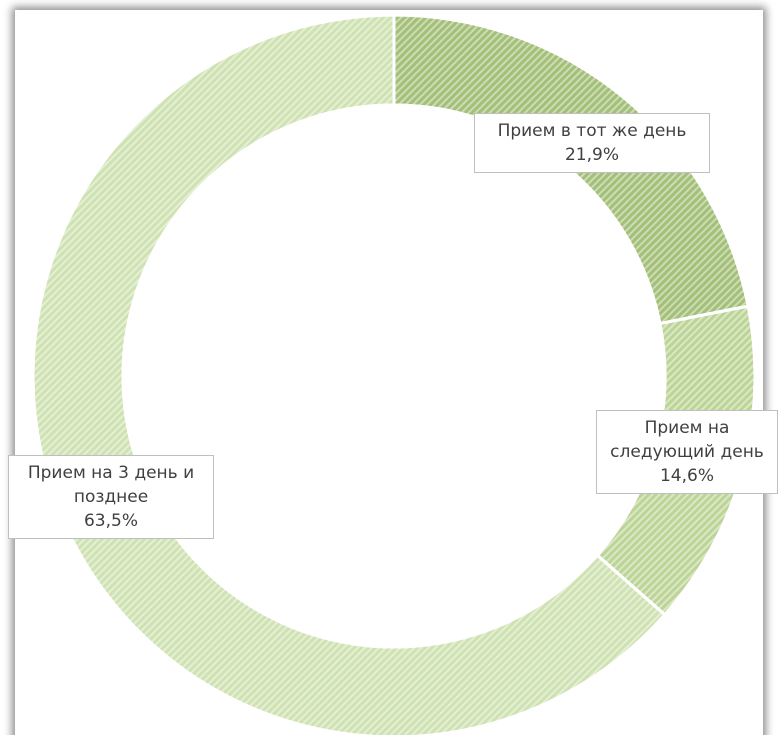 The height and width of the screenshot is (735, 778). I want to click on category-name: Прием на следующий день, so click(687, 440).